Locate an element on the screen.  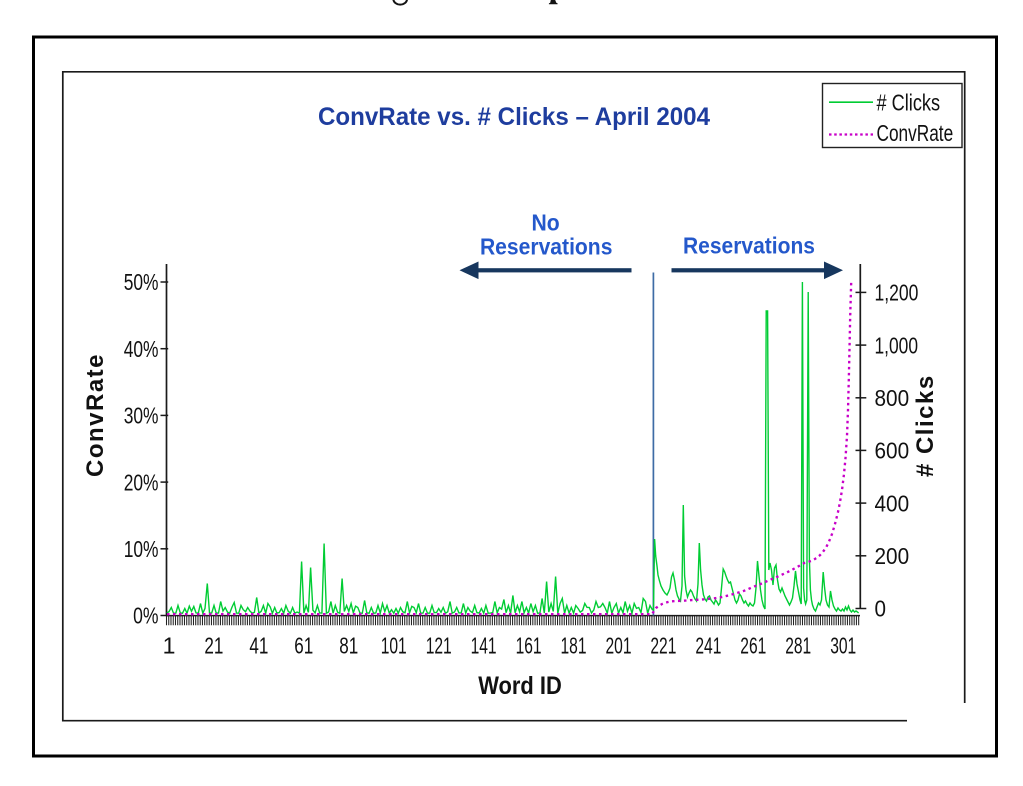
svg-text: 0% is located at coordinates (145, 616).